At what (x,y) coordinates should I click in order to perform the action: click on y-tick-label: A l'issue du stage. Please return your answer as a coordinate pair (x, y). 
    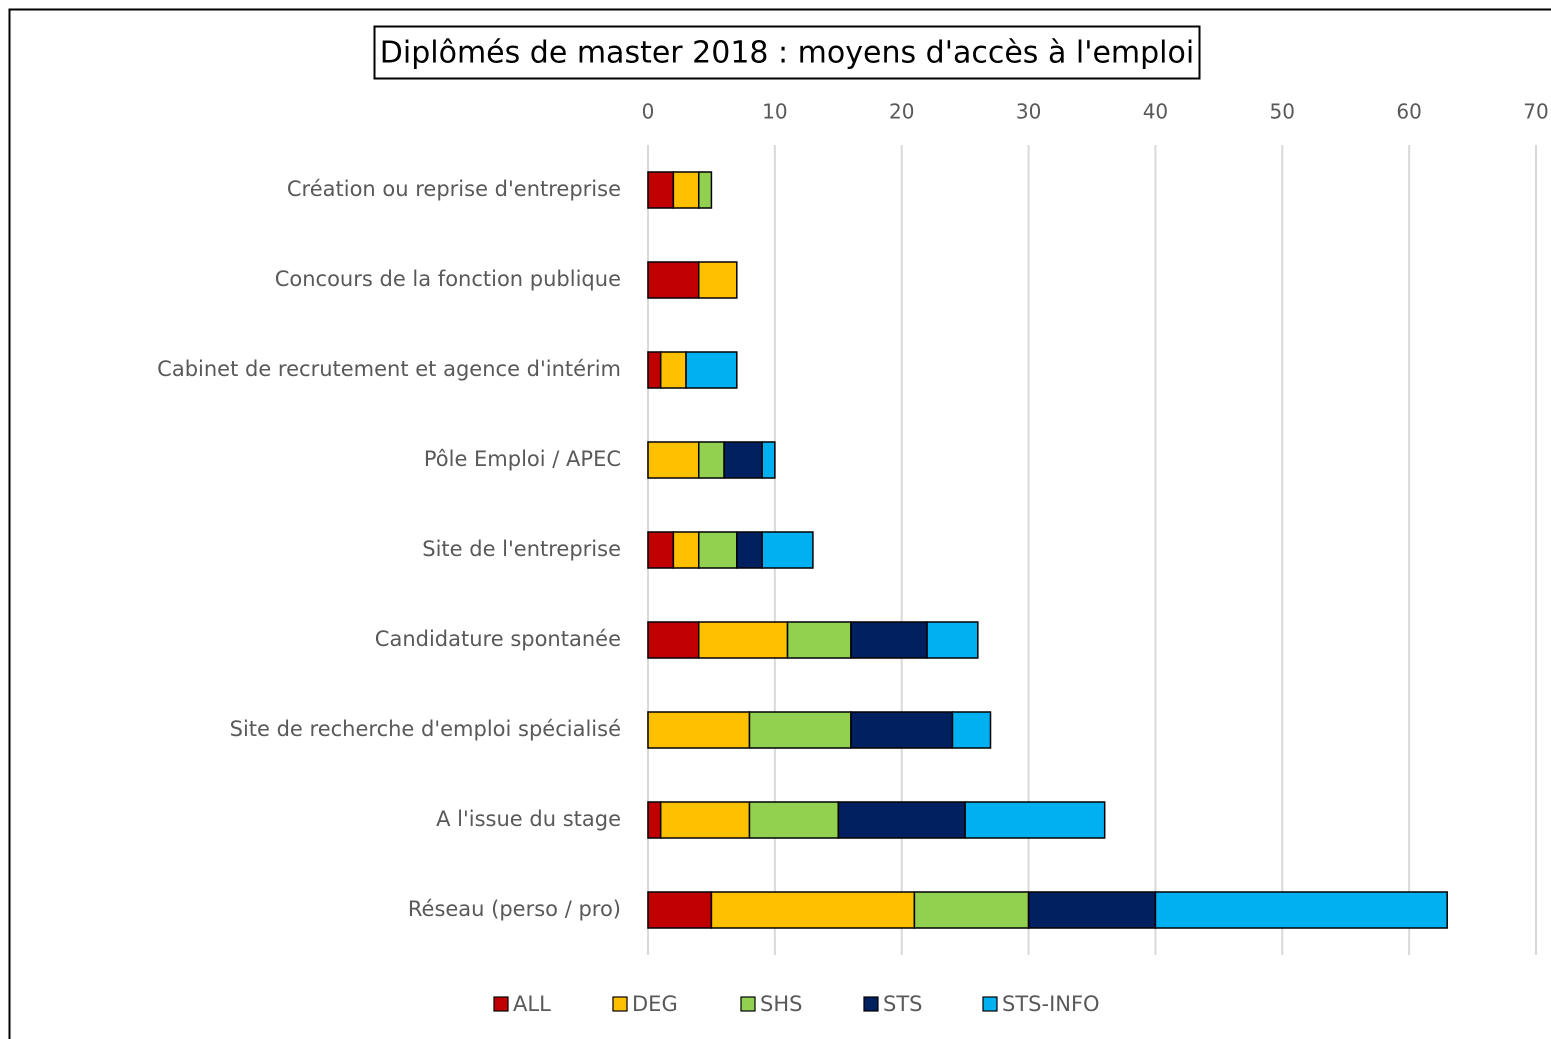
    Looking at the image, I should click on (528, 819).